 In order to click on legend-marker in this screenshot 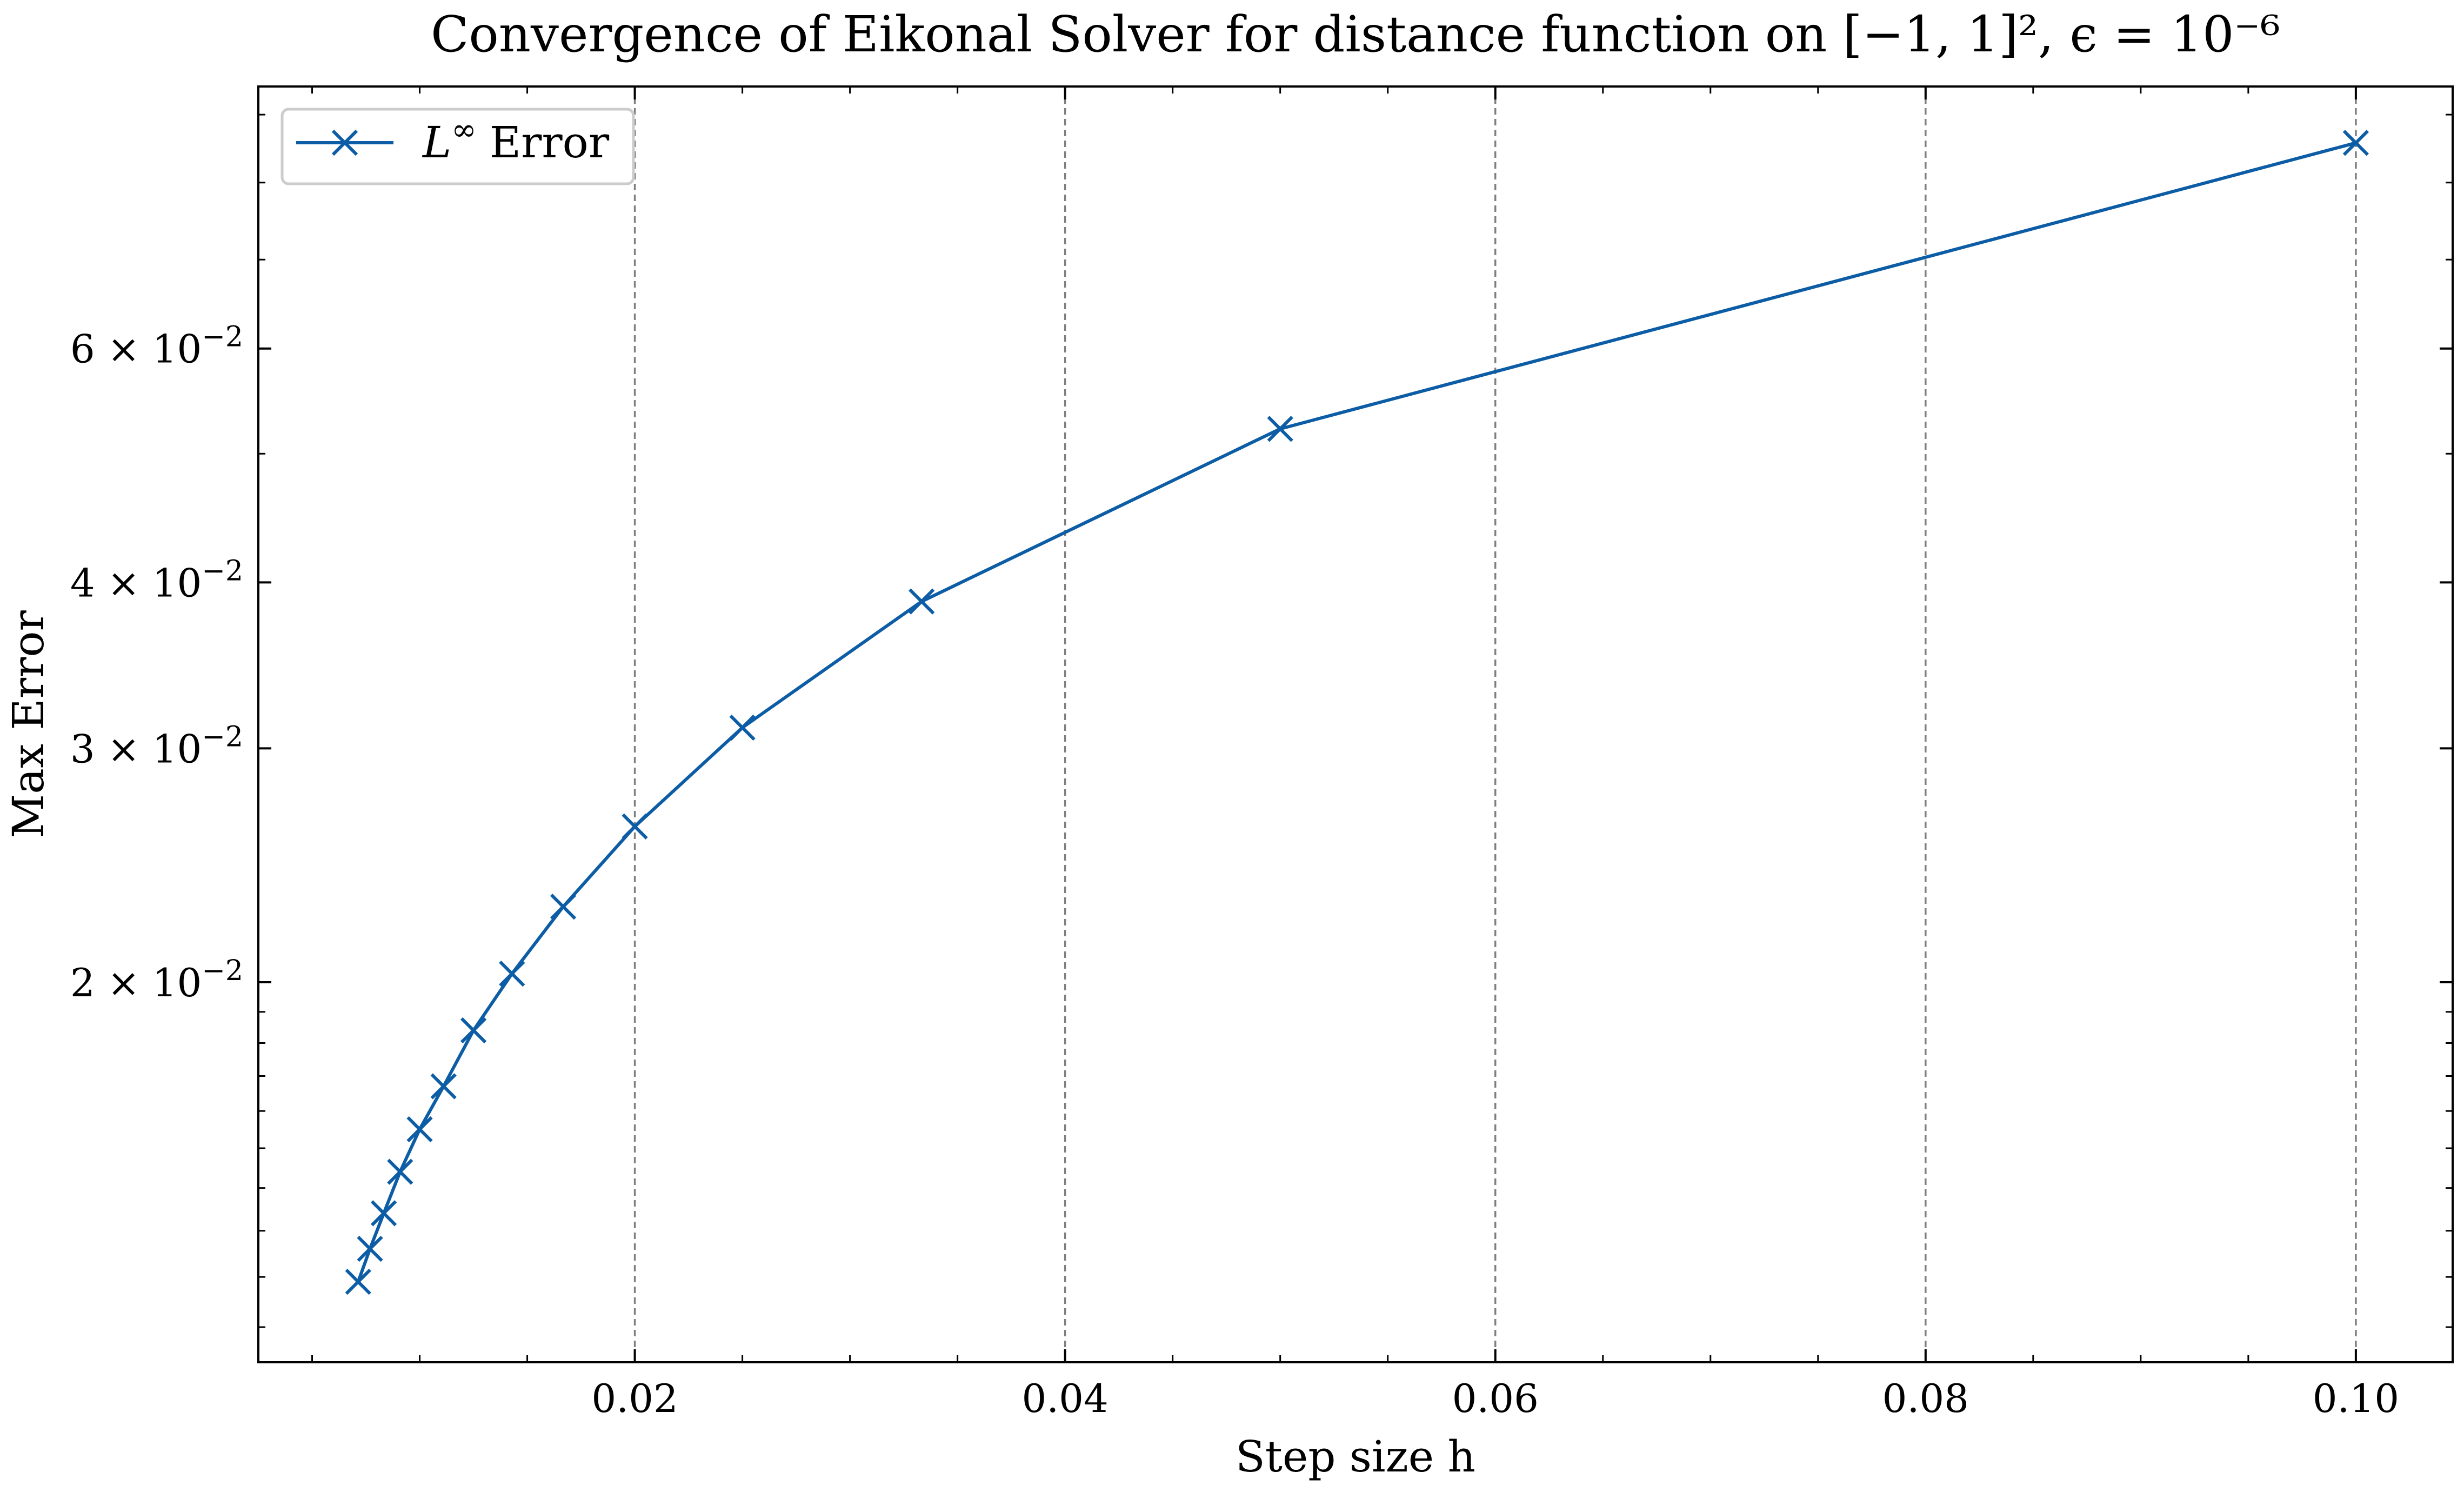, I will do `click(345, 142)`.